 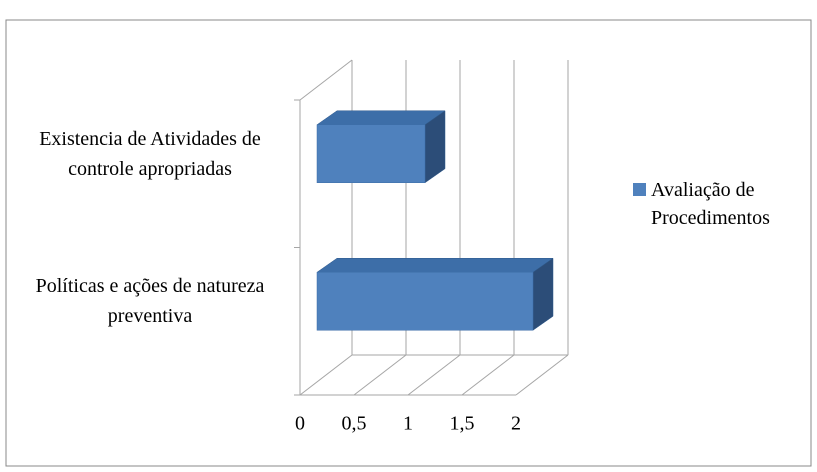 What do you see at coordinates (354, 424) in the screenshot?
I see `x-tick-label: 0,5` at bounding box center [354, 424].